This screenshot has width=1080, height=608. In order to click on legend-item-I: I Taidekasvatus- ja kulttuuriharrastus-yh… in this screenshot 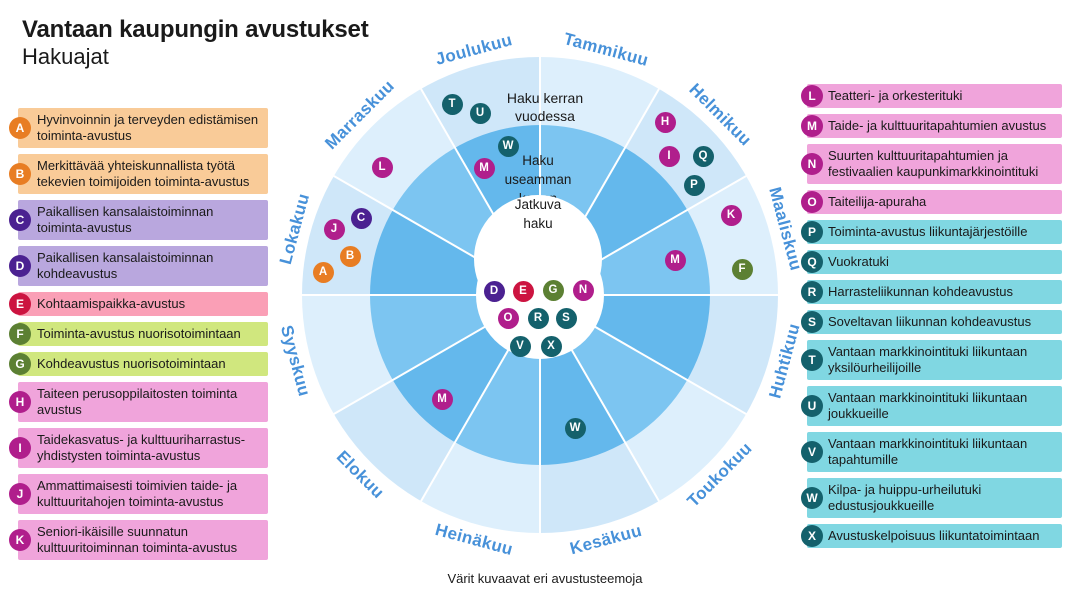, I will do `click(138, 448)`.